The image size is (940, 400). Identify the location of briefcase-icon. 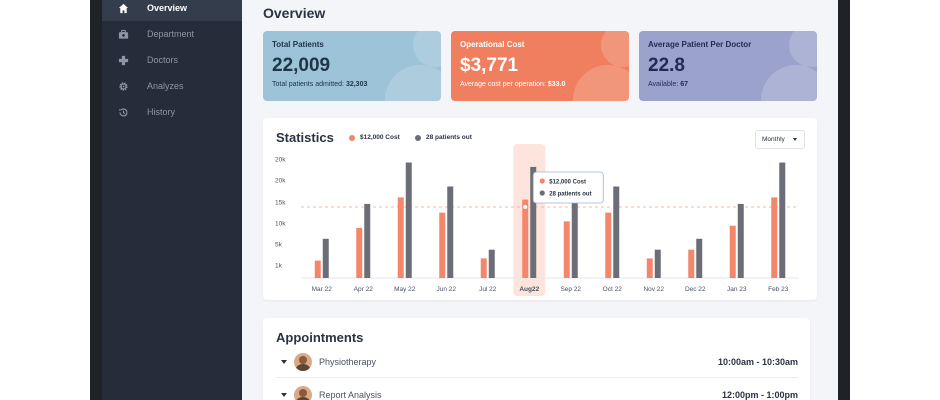
(123, 34).